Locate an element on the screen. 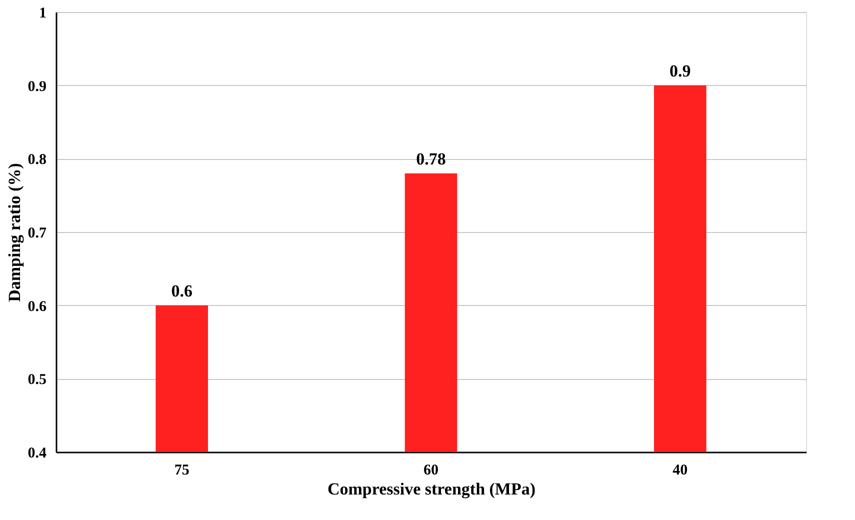 The width and height of the screenshot is (855, 520). x-tick-label: 75 is located at coordinates (182, 470).